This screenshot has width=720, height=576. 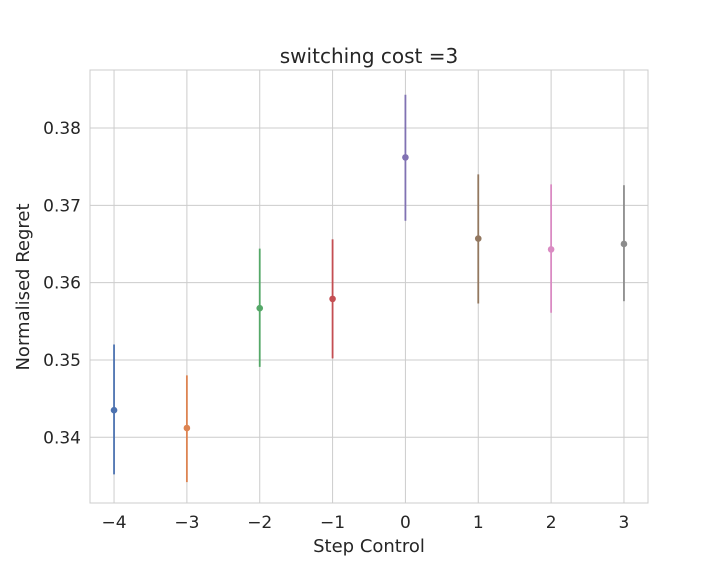 What do you see at coordinates (62, 438) in the screenshot?
I see `y-tick-label: 0.34` at bounding box center [62, 438].